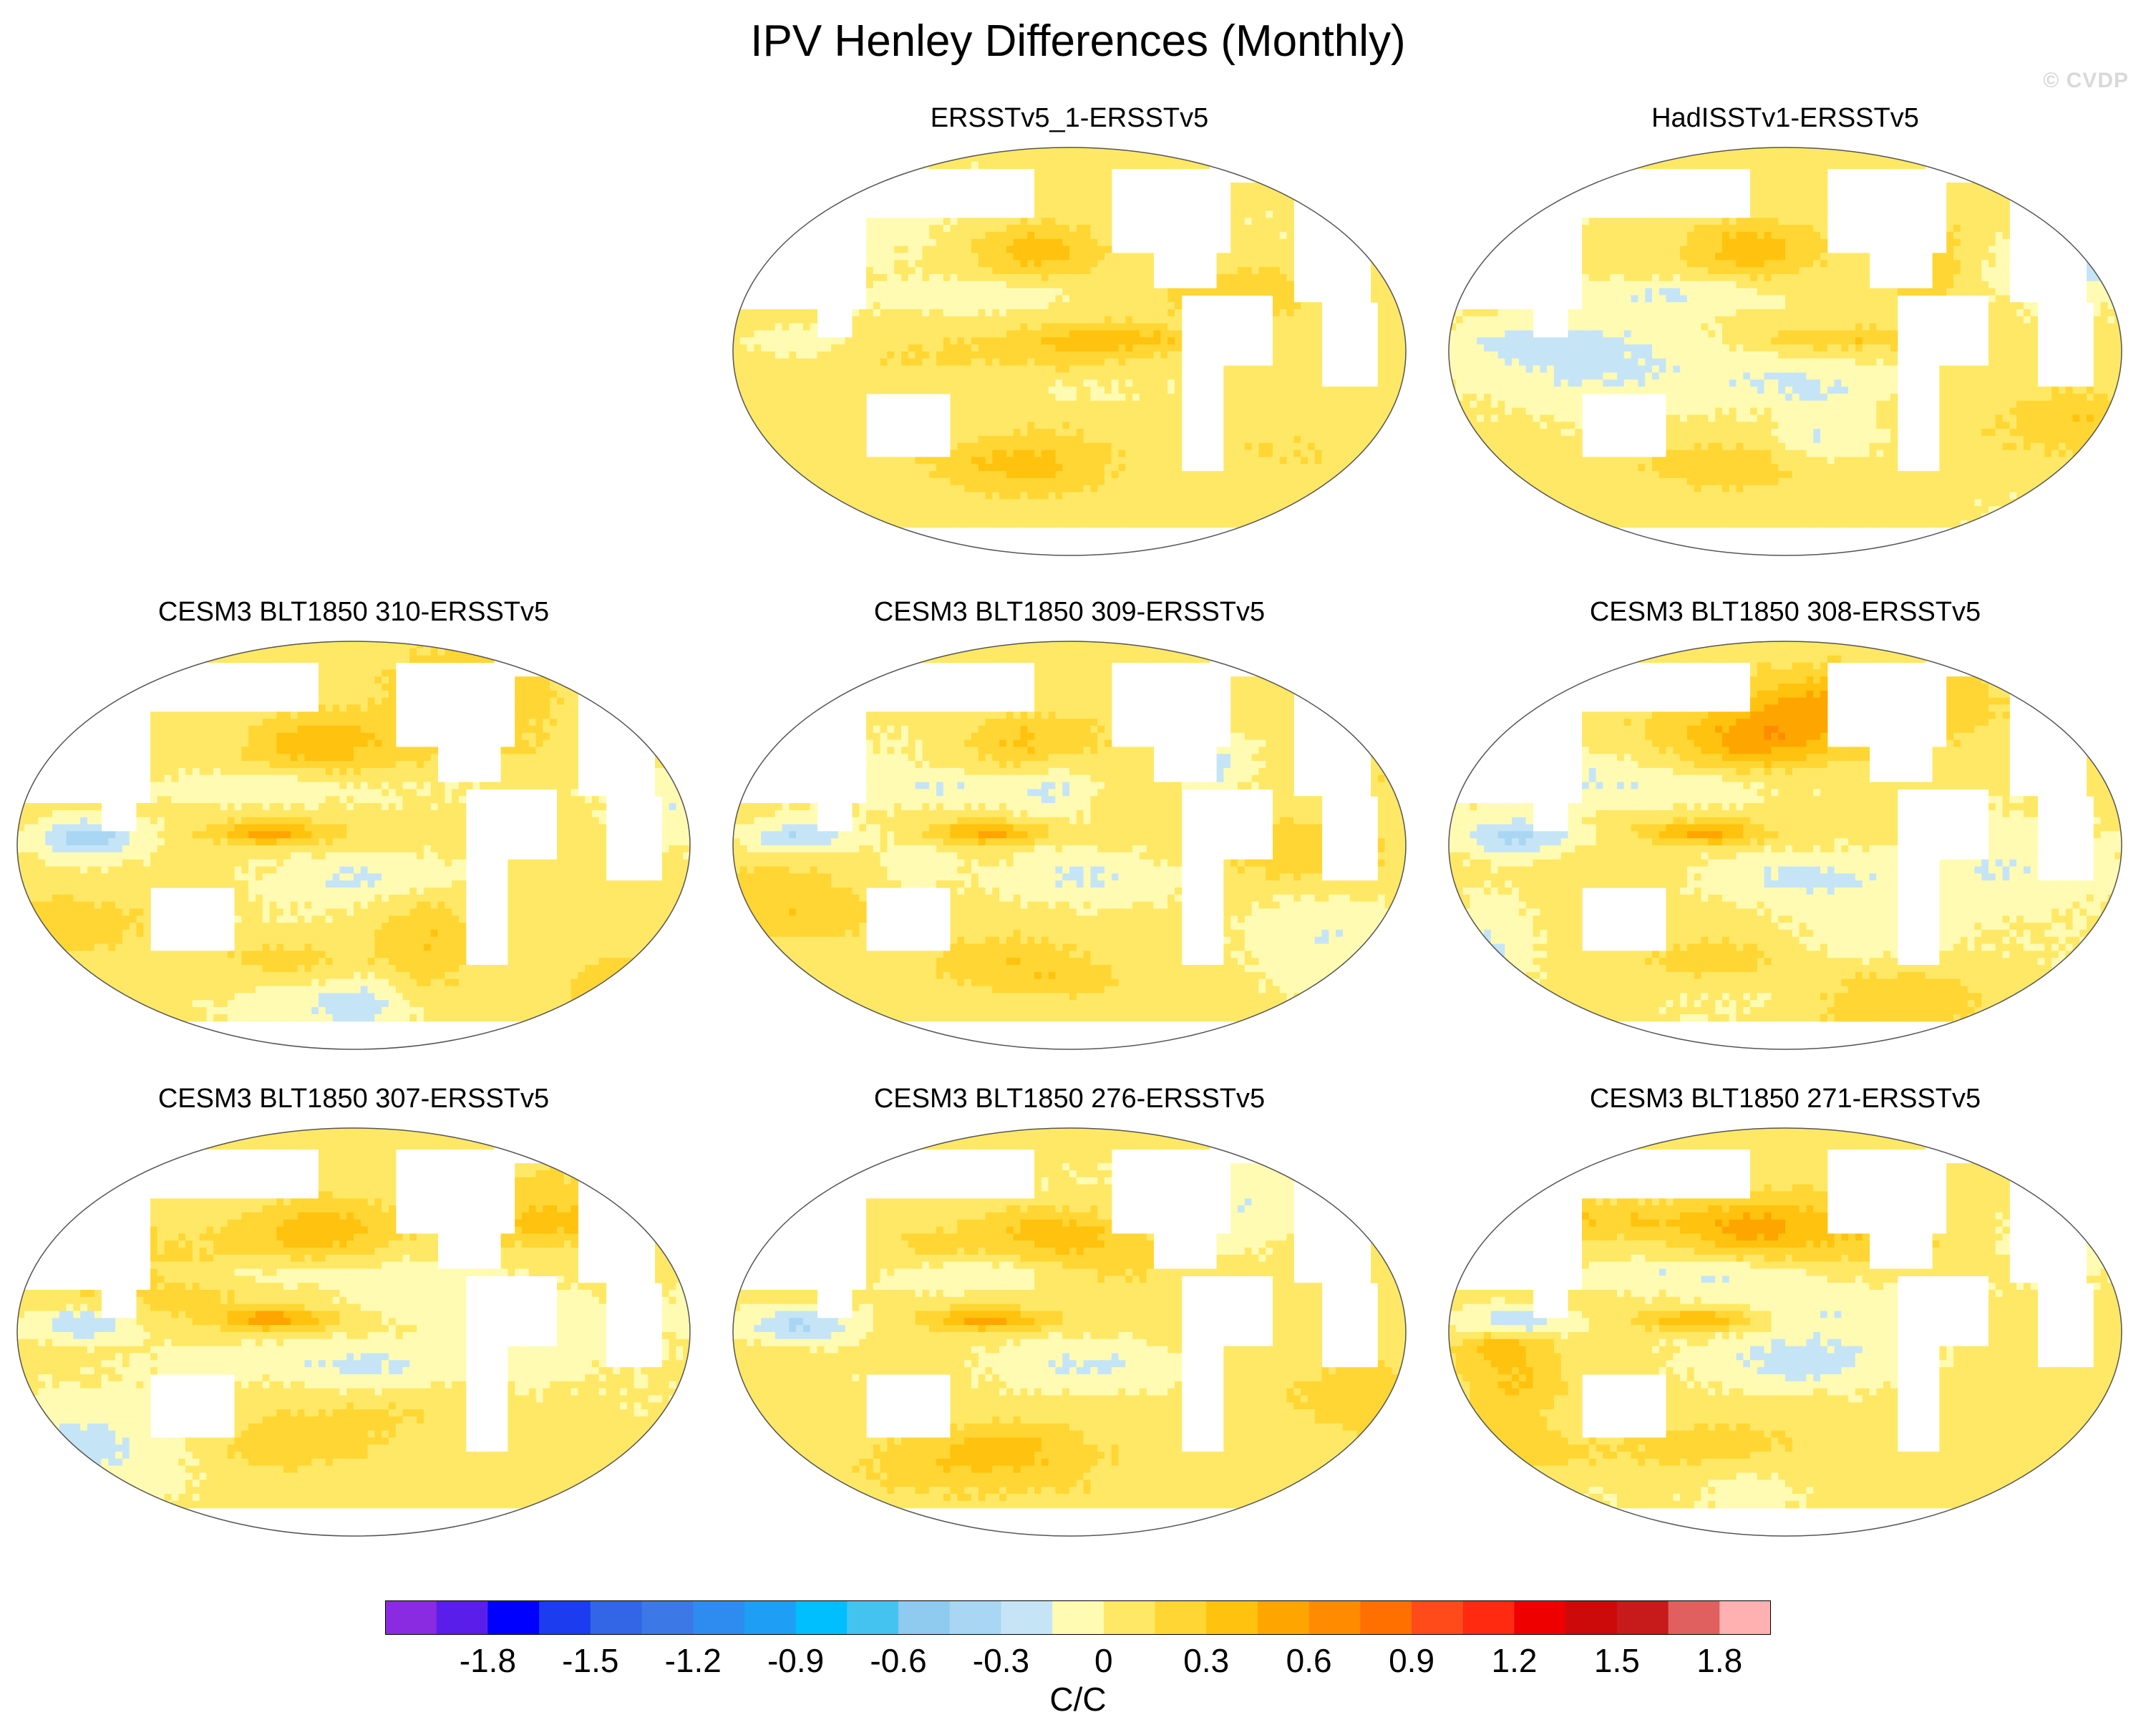 This screenshot has height=1730, width=2156. Describe the element at coordinates (353, 612) in the screenshot. I see `panel-title: CESM3 BLT1850 310-ERSSTv5` at that location.